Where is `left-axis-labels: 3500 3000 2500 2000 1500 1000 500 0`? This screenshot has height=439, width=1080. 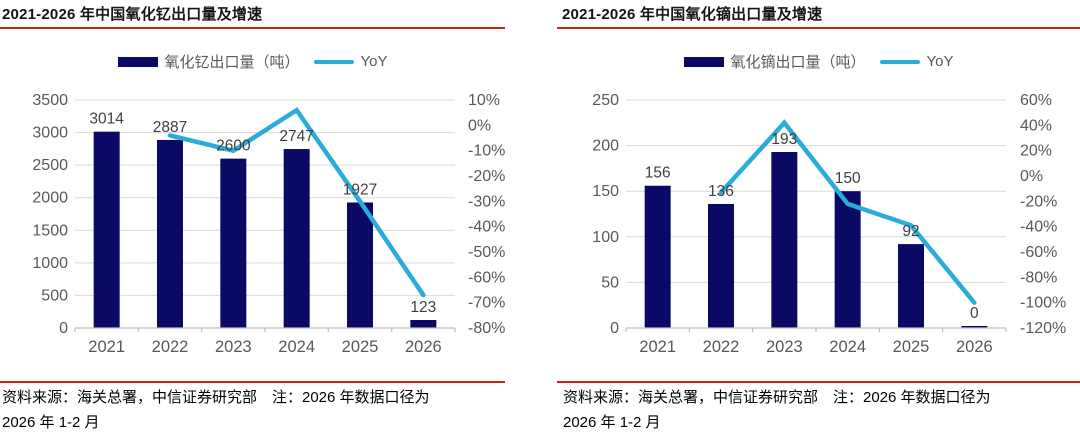
left-axis-labels: 3500 3000 2500 2000 1500 1000 500 0 is located at coordinates (50, 214).